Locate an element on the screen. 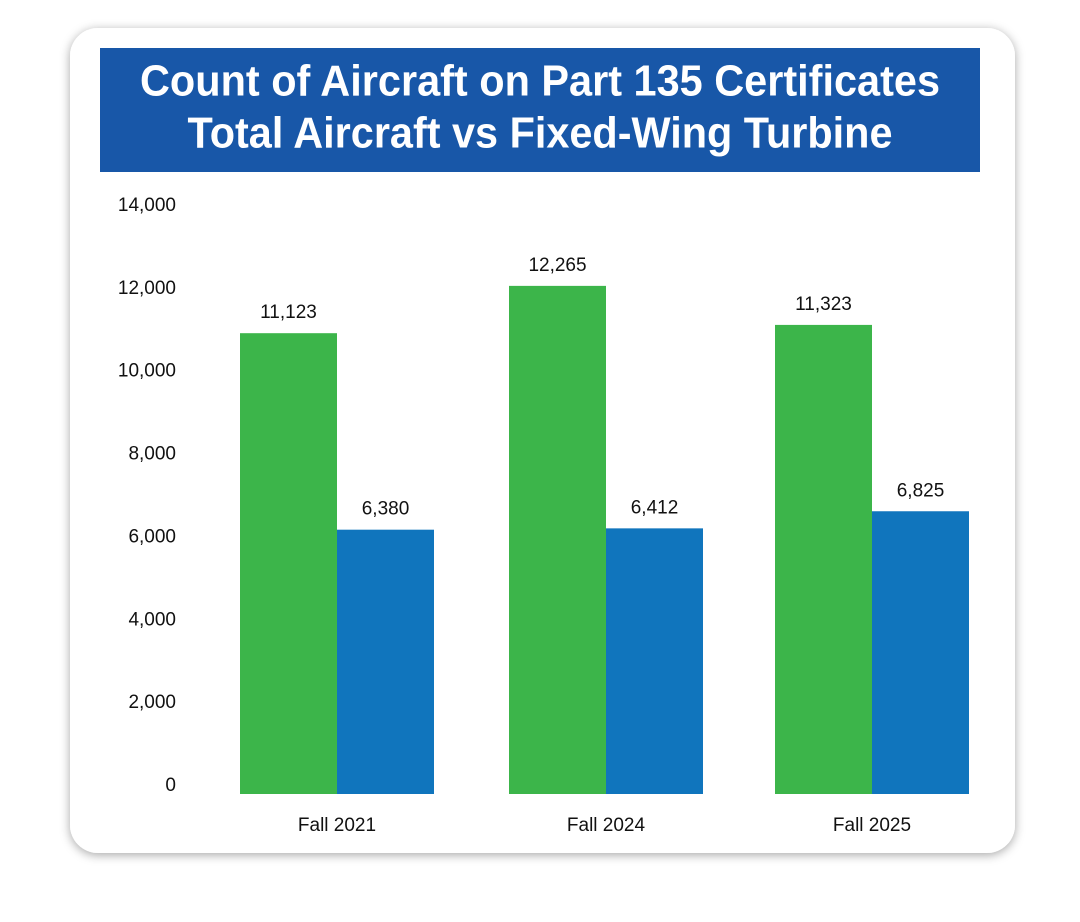  chart-subtitle: Total Aircraft vs Fixed-Wing Turbine is located at coordinates (540, 133).